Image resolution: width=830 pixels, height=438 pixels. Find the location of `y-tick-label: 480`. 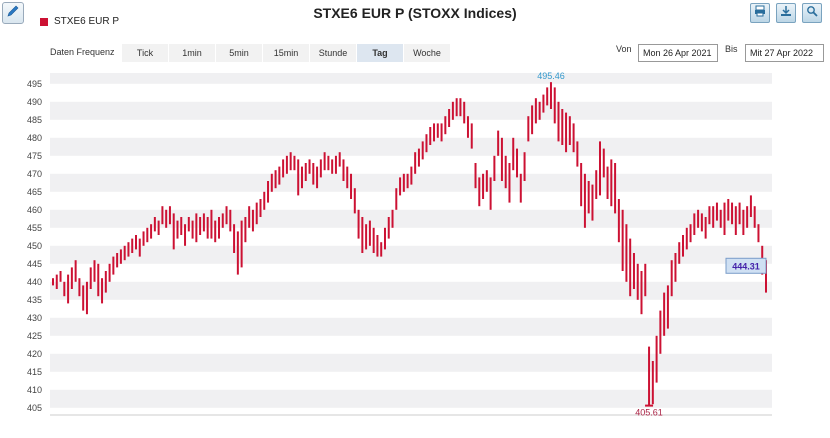

y-tick-label: 480 is located at coordinates (34, 138).